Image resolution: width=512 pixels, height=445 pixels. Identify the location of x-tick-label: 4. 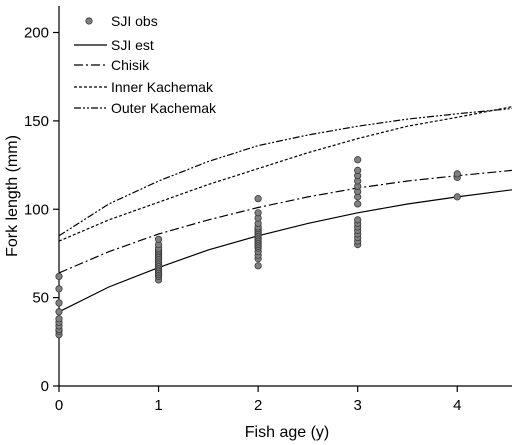
(457, 405).